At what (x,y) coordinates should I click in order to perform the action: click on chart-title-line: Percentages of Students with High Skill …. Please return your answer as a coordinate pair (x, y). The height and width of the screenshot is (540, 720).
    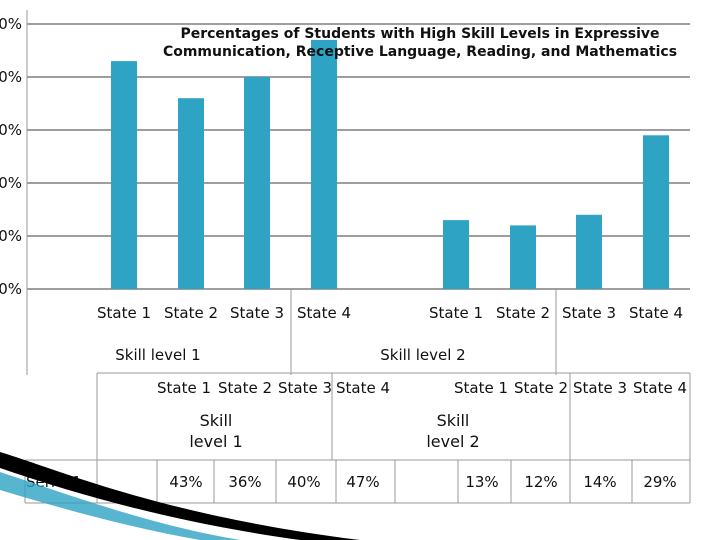
    Looking at the image, I should click on (419, 34).